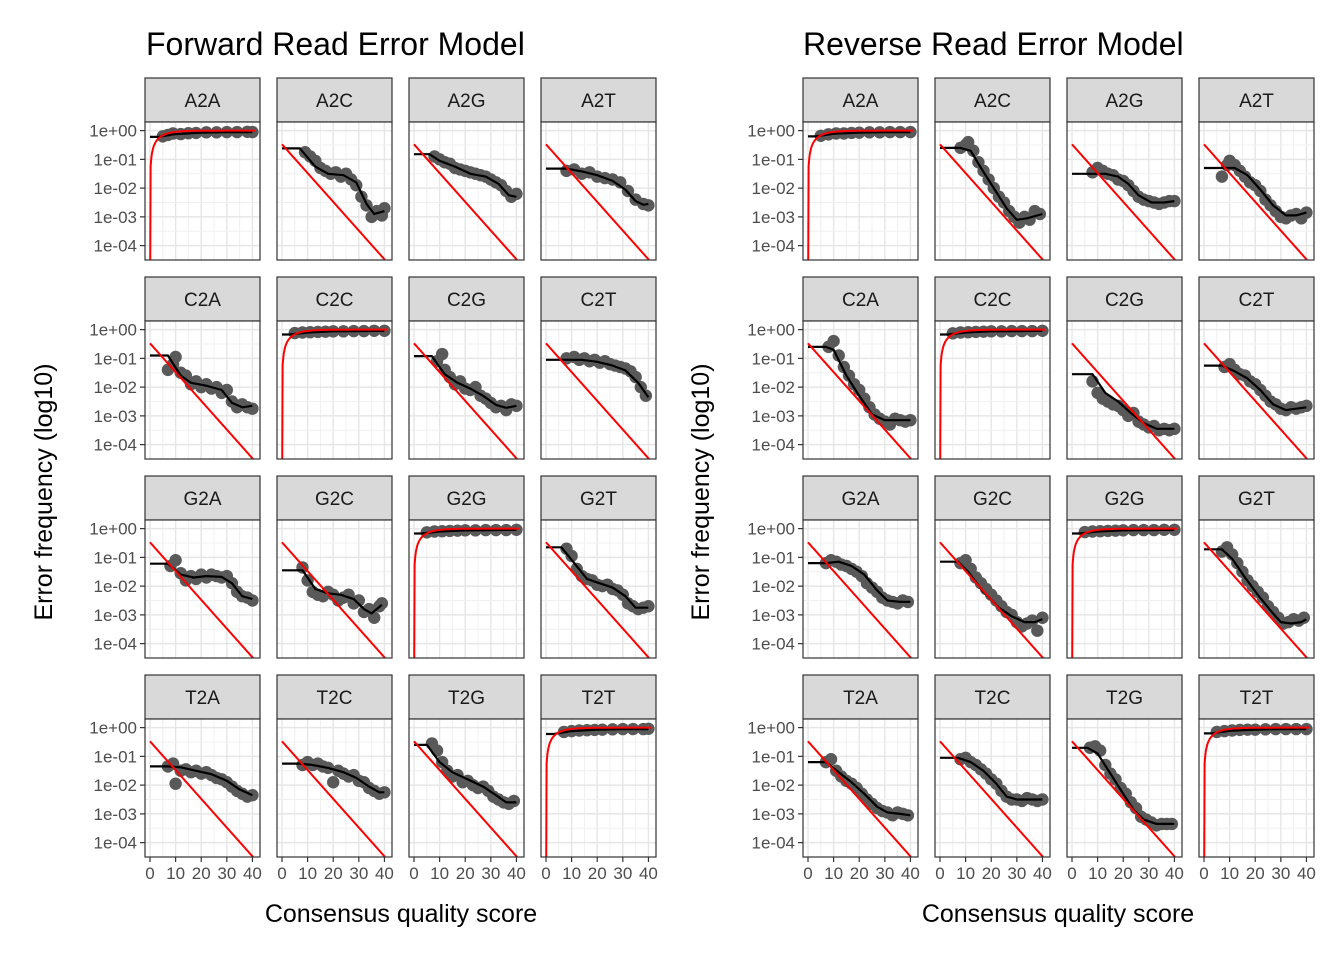  What do you see at coordinates (466, 589) in the screenshot?
I see `forward-panel-g2g-border` at bounding box center [466, 589].